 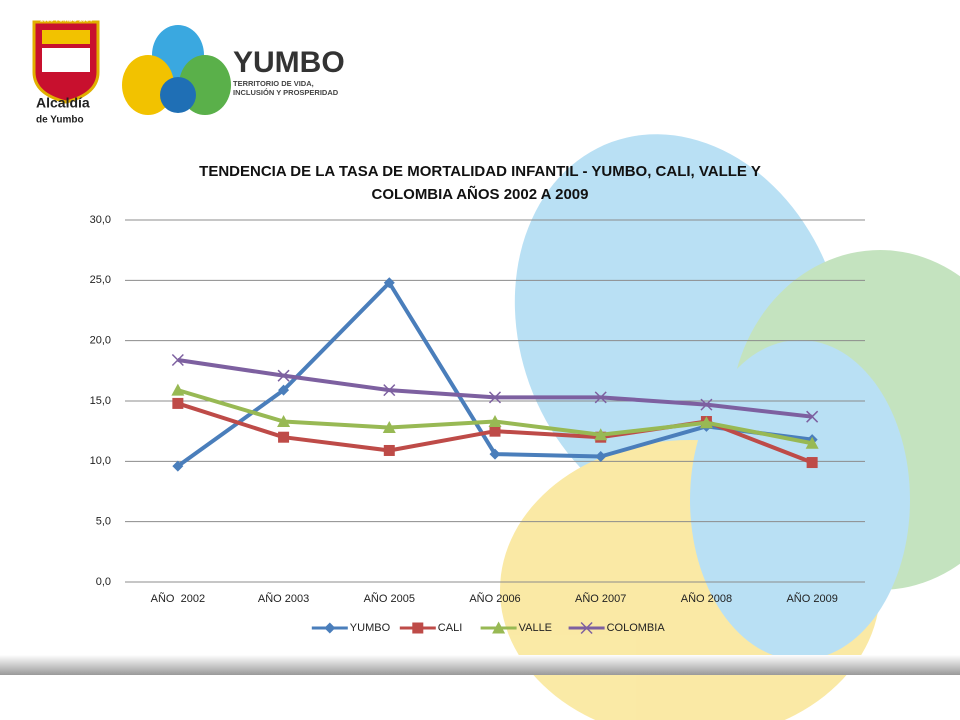 What do you see at coordinates (370, 628) in the screenshot?
I see `legend-label: YUMBO` at bounding box center [370, 628].